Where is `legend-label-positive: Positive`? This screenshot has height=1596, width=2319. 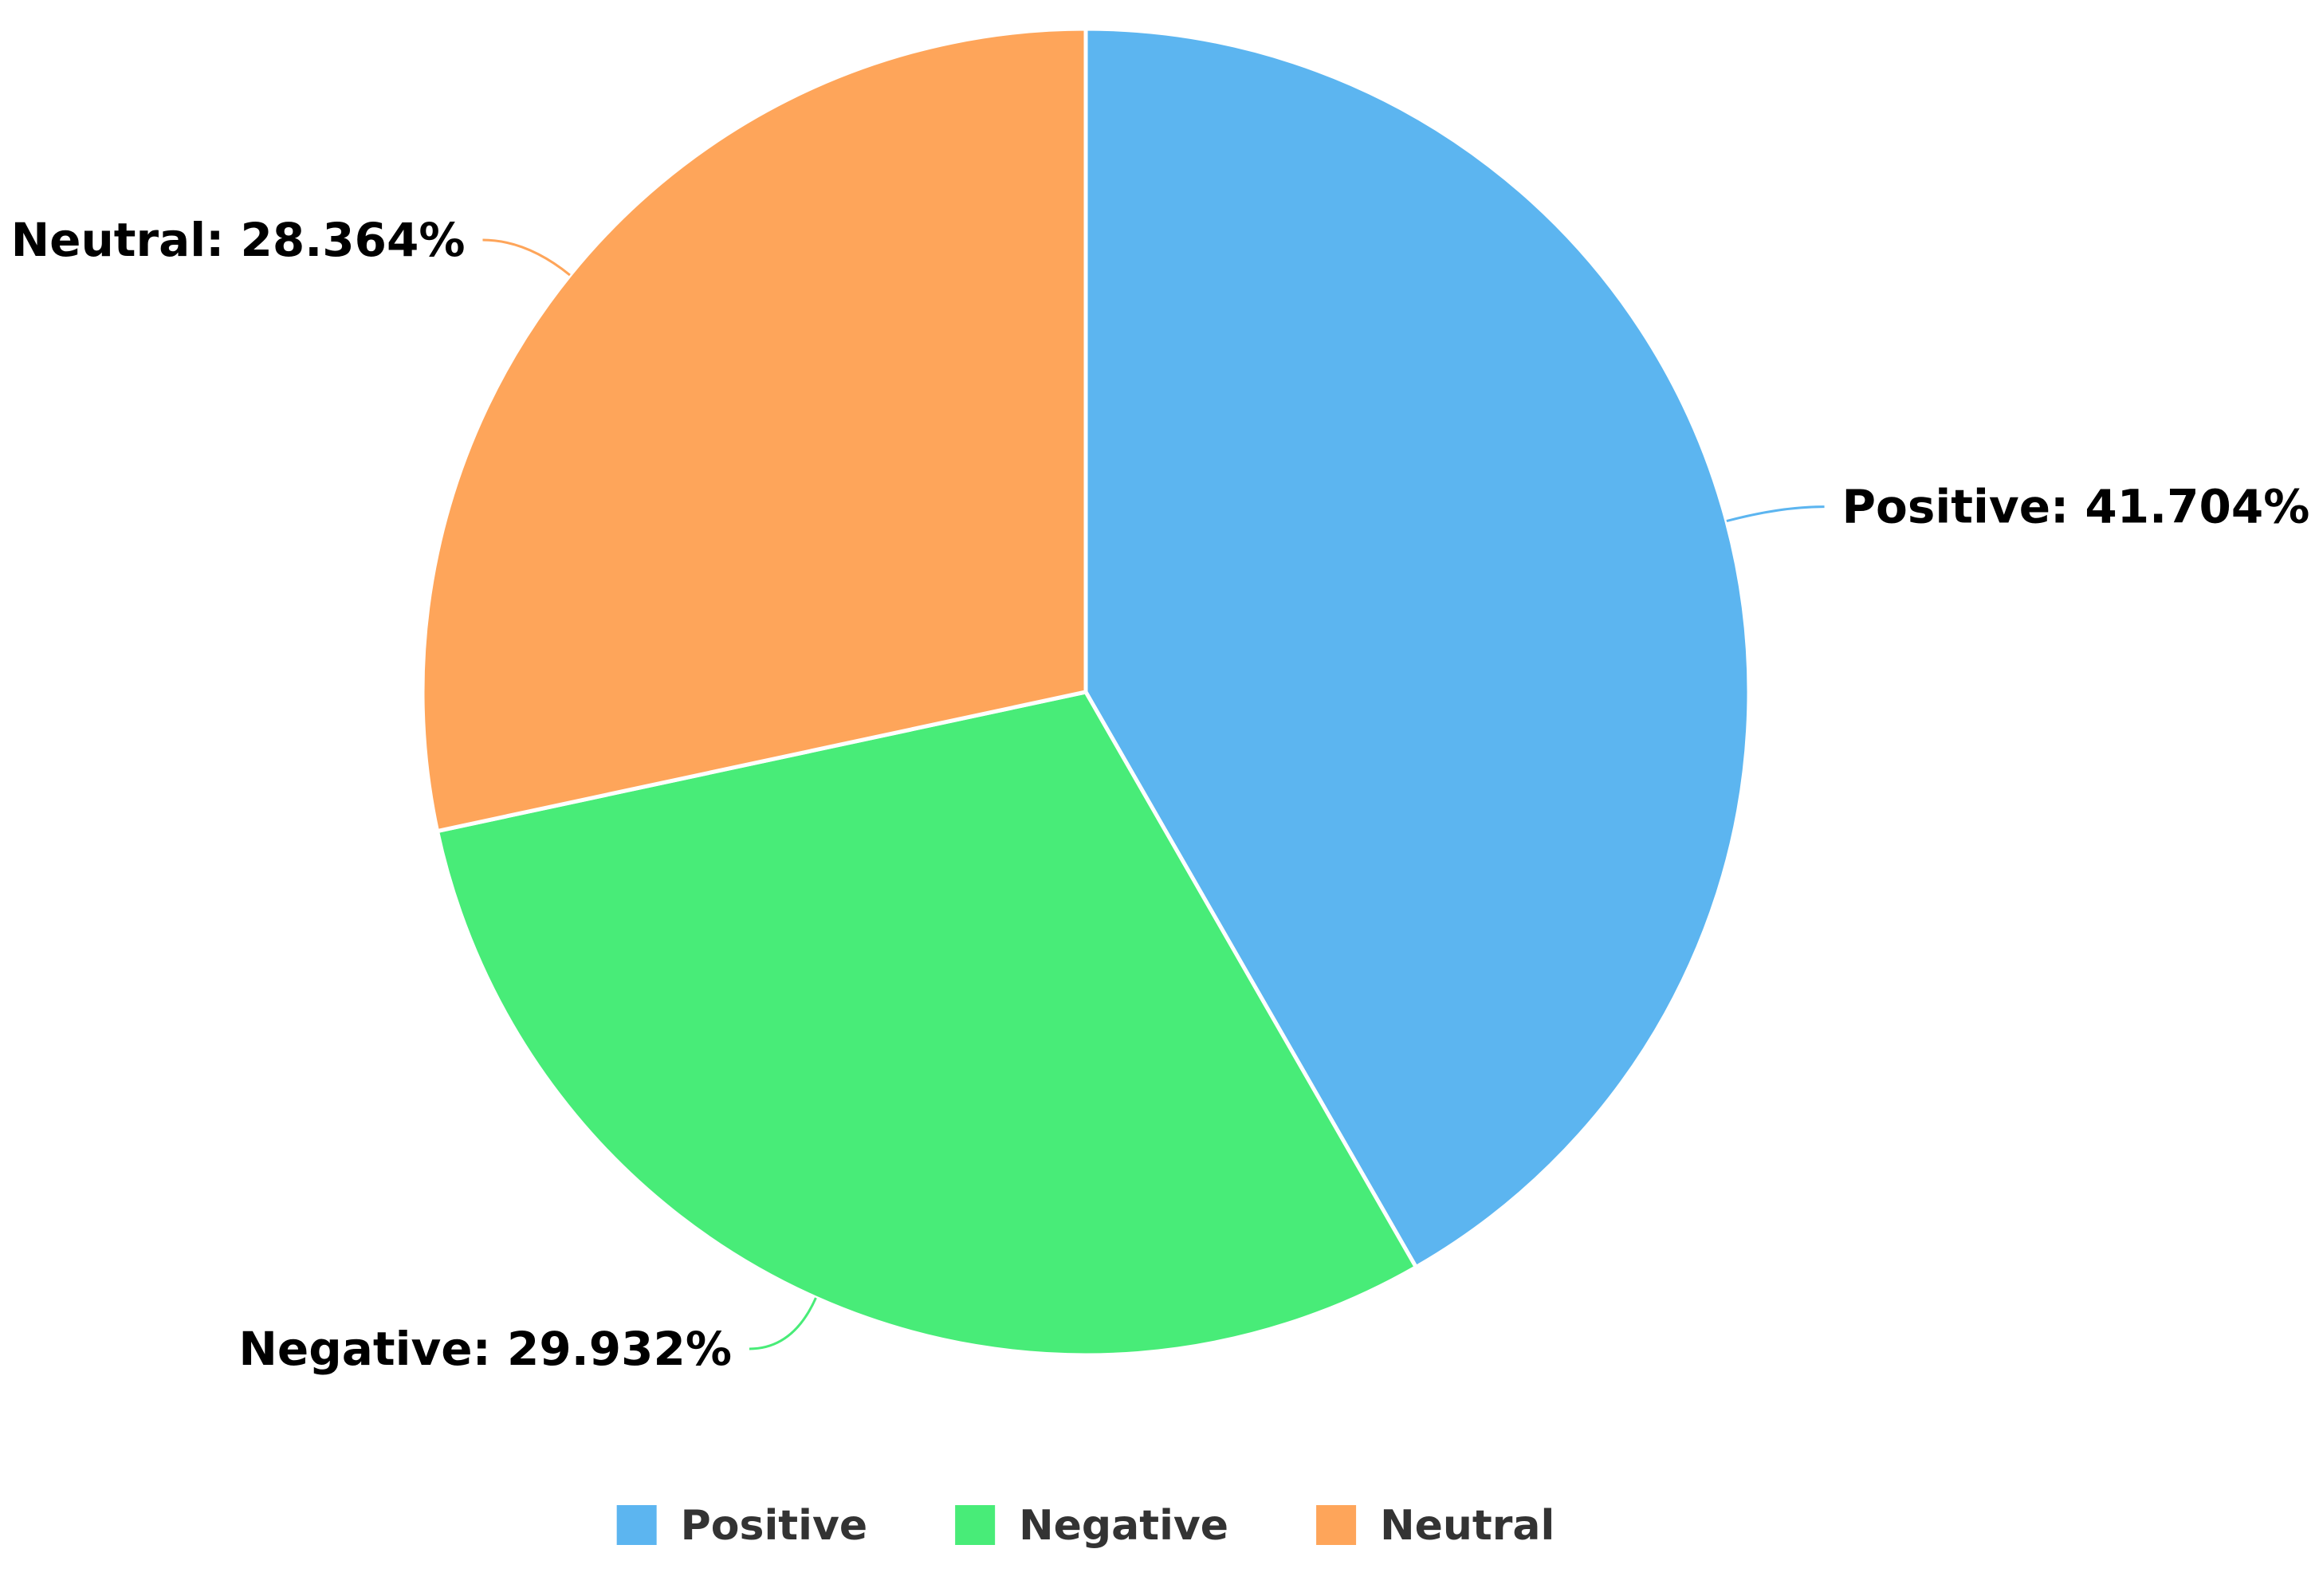 legend-label-positive: Positive is located at coordinates (774, 1526).